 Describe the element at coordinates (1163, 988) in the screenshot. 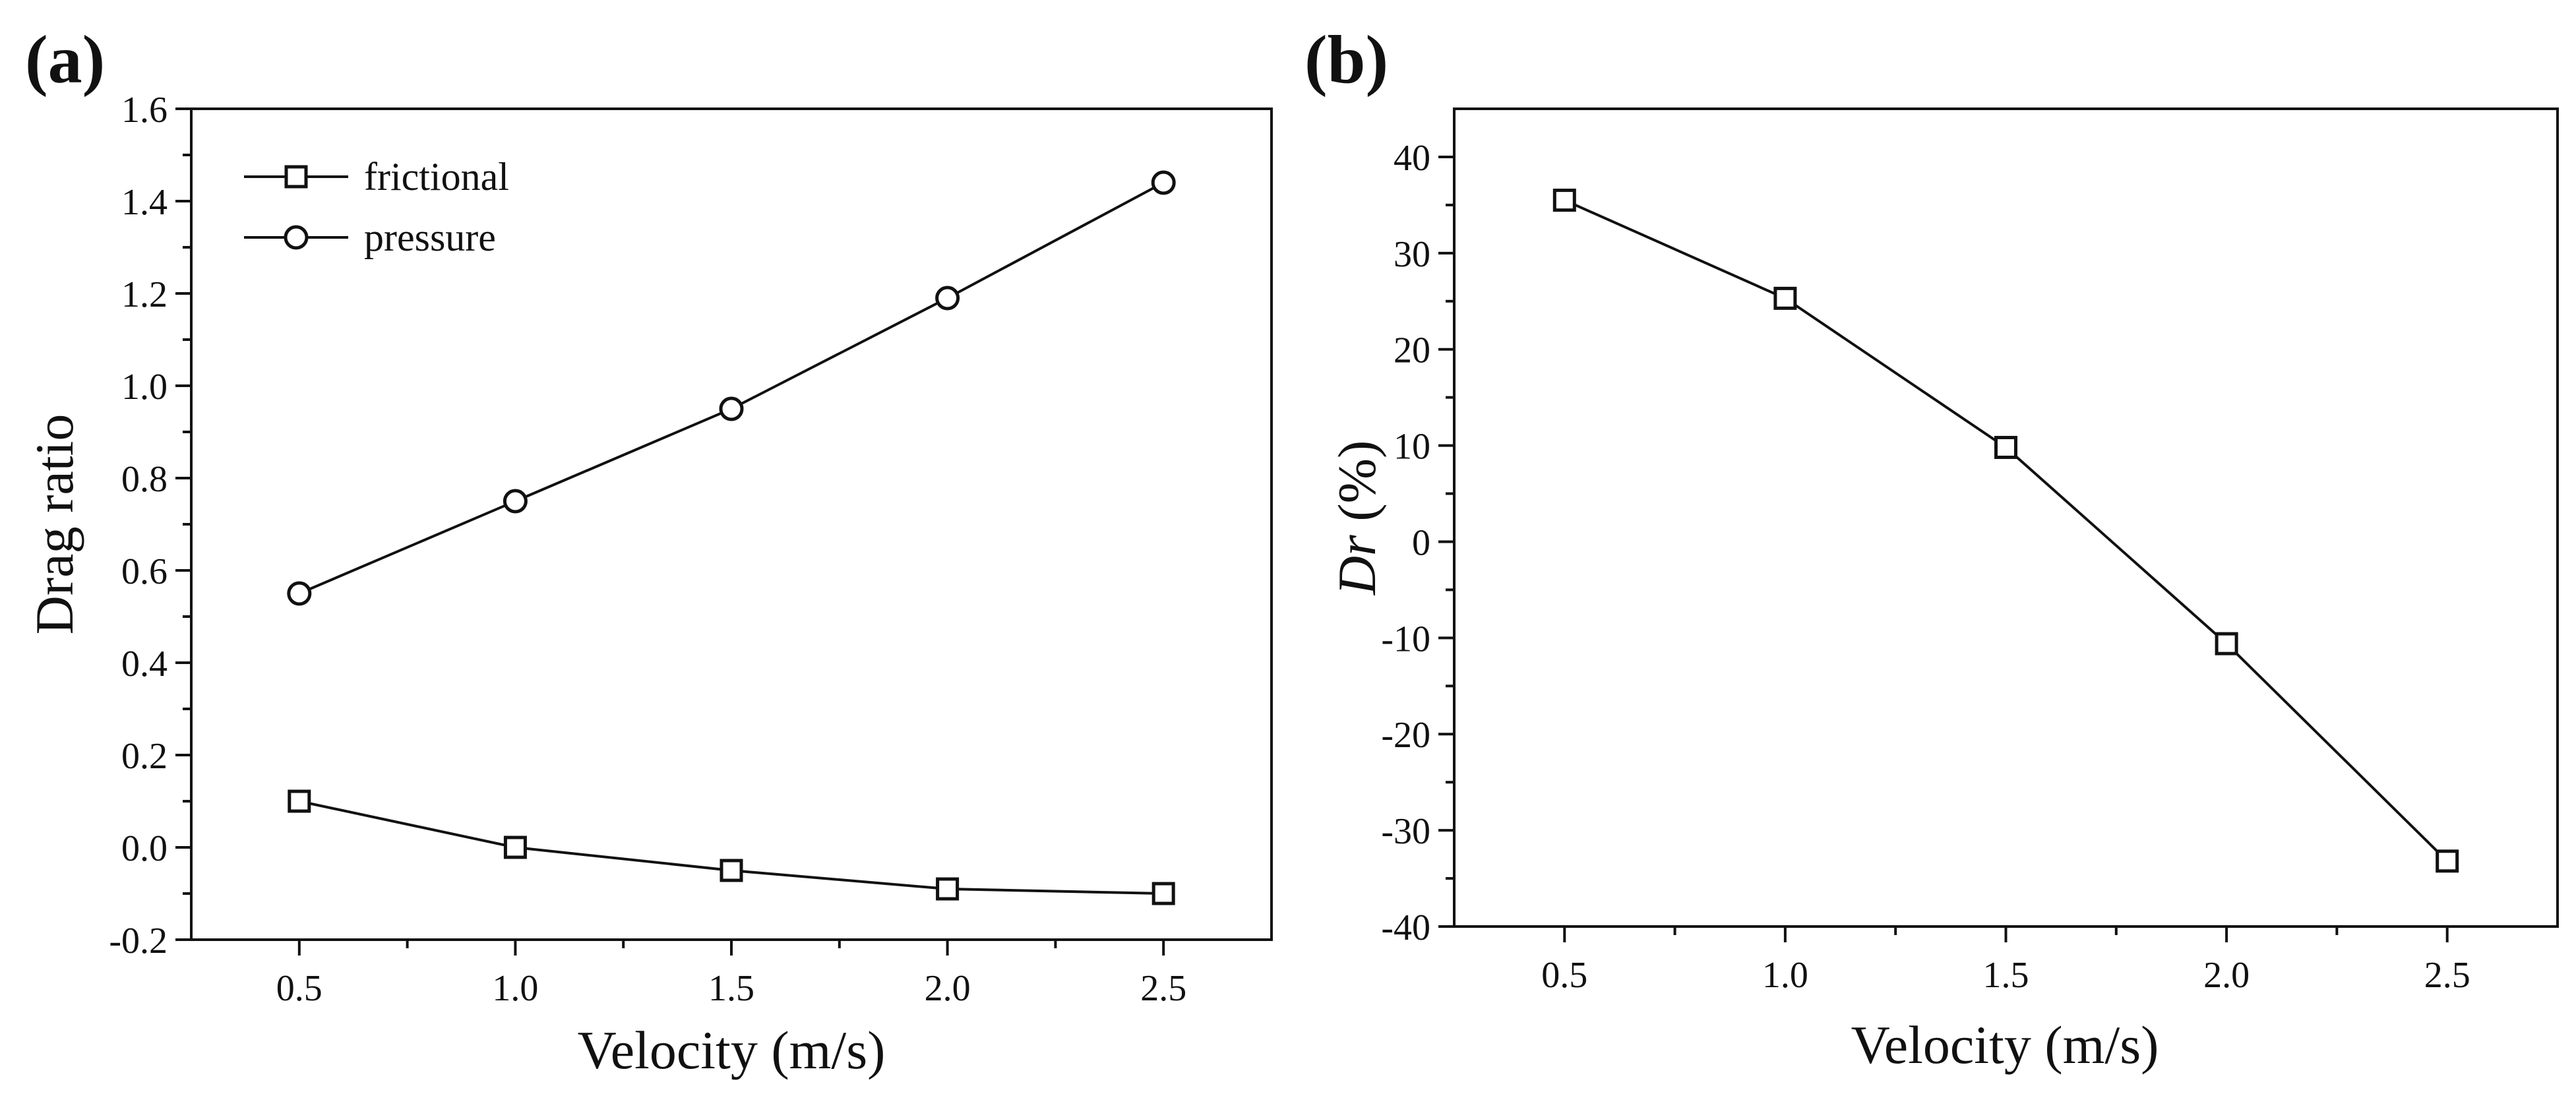

I see `panel-a-x-tick-label: 2.5` at that location.